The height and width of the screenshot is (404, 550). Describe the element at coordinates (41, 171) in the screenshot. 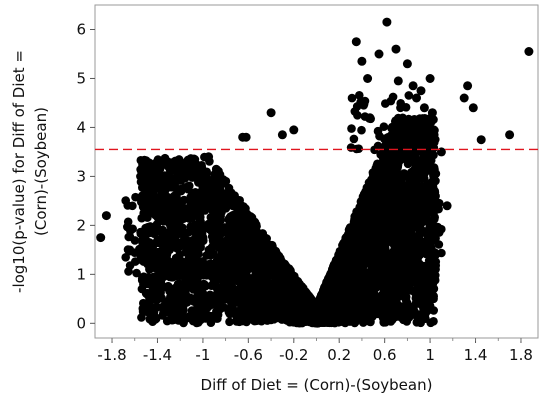

I see `y-axis-title-line: (Corn)-(Soybean)` at that location.